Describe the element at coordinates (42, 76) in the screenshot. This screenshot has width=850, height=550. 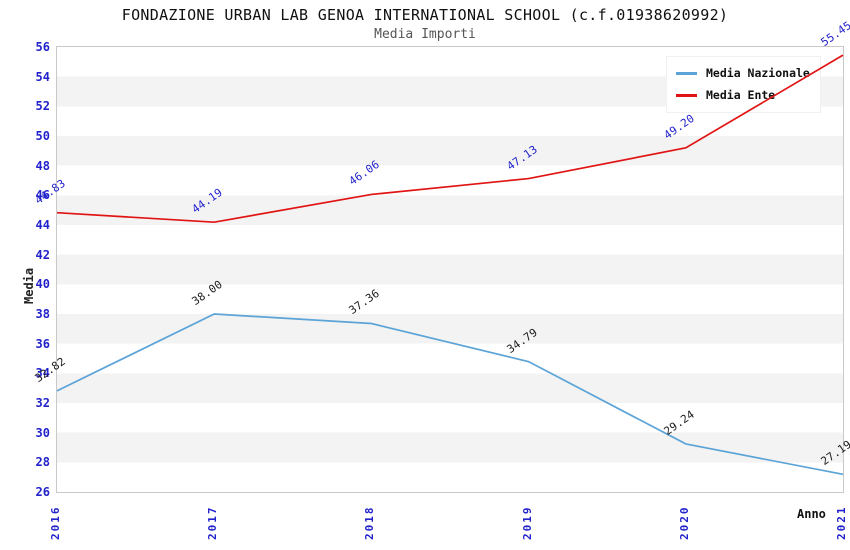
I see `y-tick-label: 54` at that location.